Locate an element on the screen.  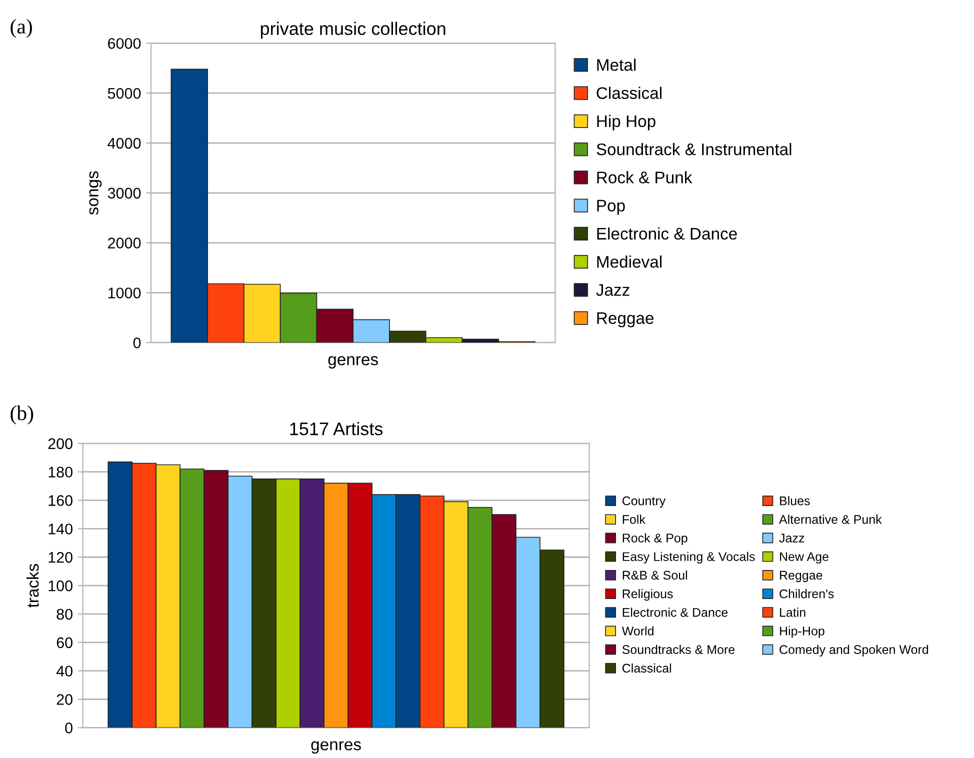
y-tick-label: 80 is located at coordinates (64, 614).